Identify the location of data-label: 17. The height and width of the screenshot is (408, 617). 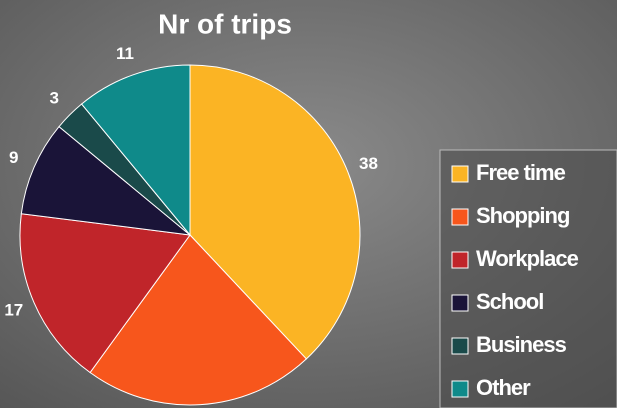
(13, 310).